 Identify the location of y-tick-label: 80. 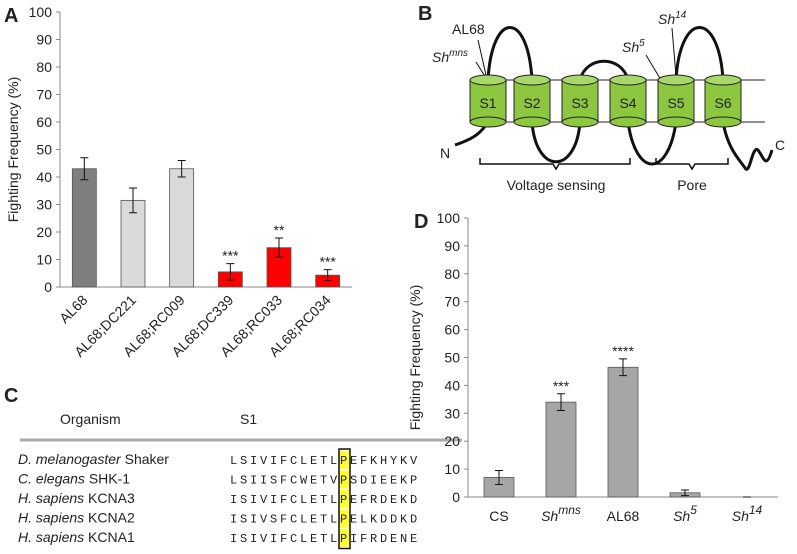
(44, 67).